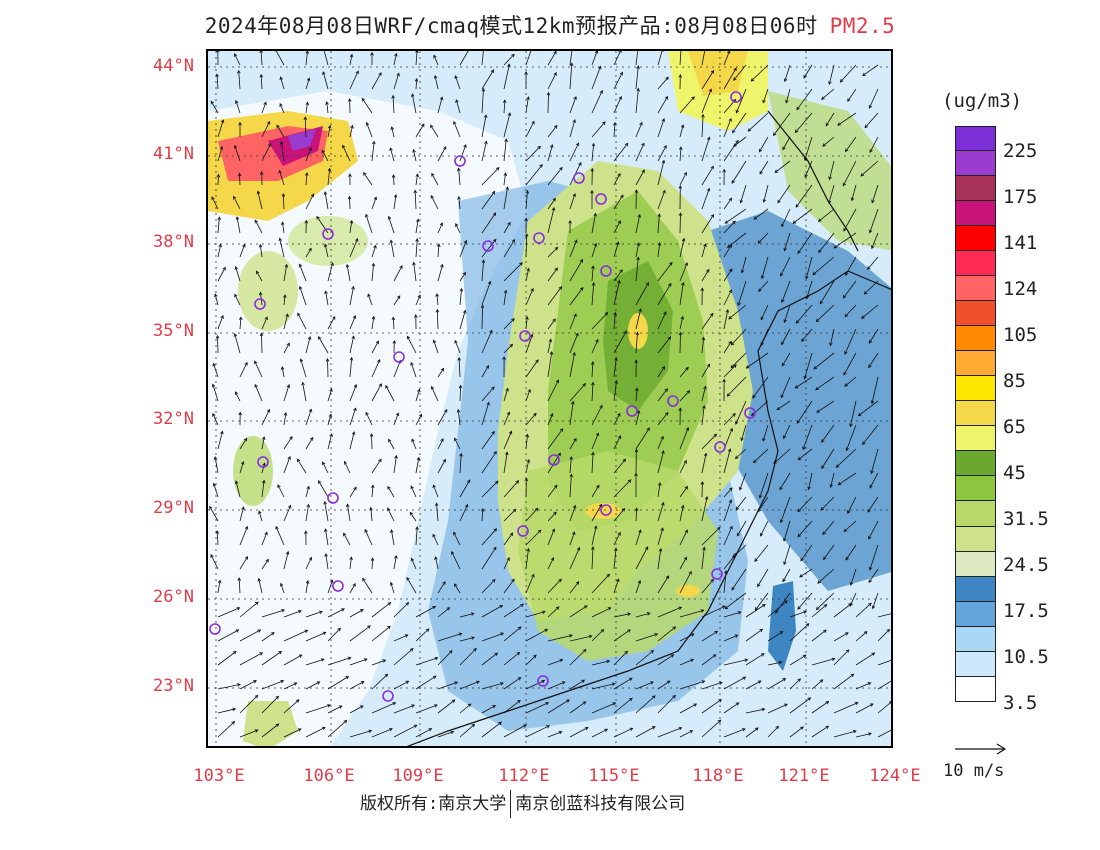 The image size is (1100, 850). I want to click on lat-label-38: 38°N, so click(173, 242).